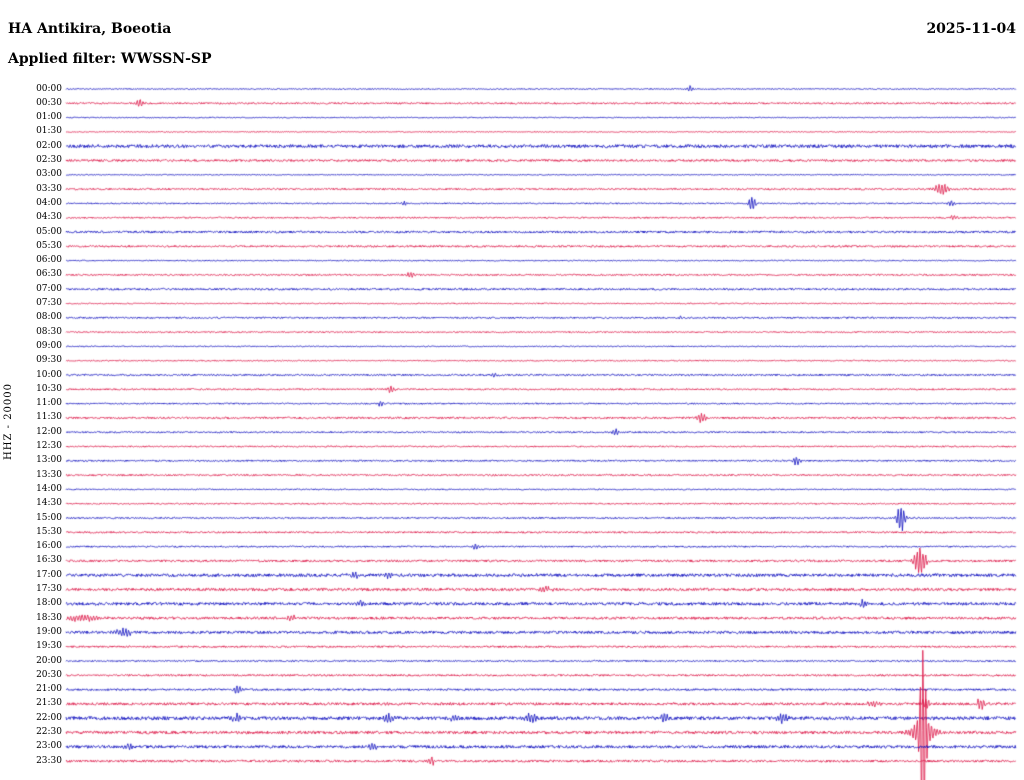 Image resolution: width=1024 pixels, height=780 pixels. What do you see at coordinates (49, 674) in the screenshot?
I see `time-label-2030: 20:30` at bounding box center [49, 674].